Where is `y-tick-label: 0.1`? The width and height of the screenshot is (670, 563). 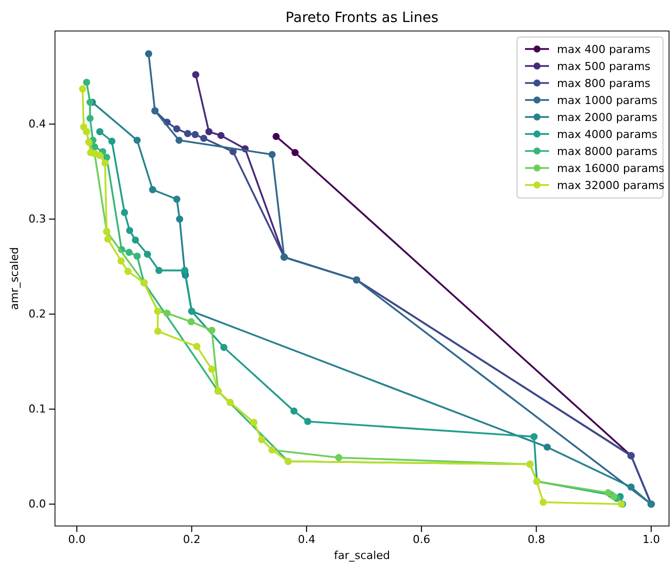
y-tick-label: 0.1 is located at coordinates (37, 409).